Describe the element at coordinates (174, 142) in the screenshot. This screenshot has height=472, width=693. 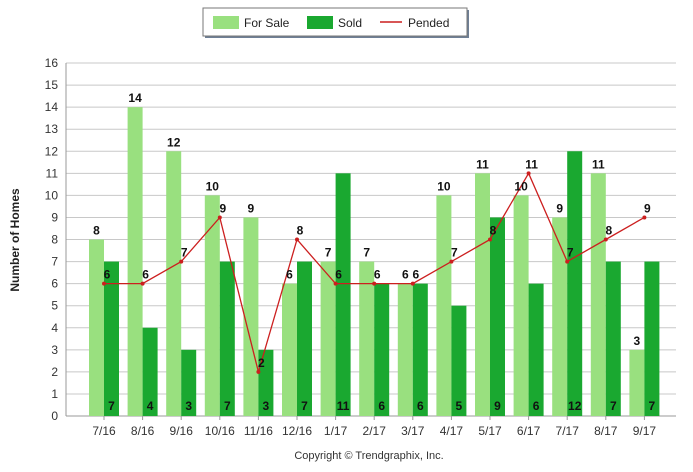
I see `for-sale-value-label: 12` at that location.